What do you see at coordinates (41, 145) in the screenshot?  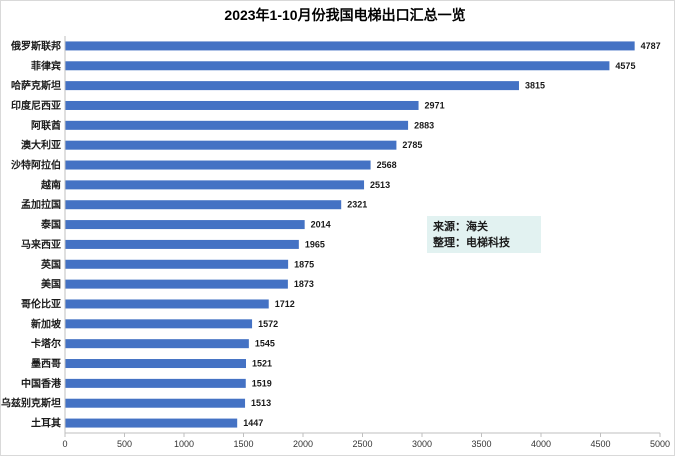 I see `category-label: 澳大利亚` at bounding box center [41, 145].